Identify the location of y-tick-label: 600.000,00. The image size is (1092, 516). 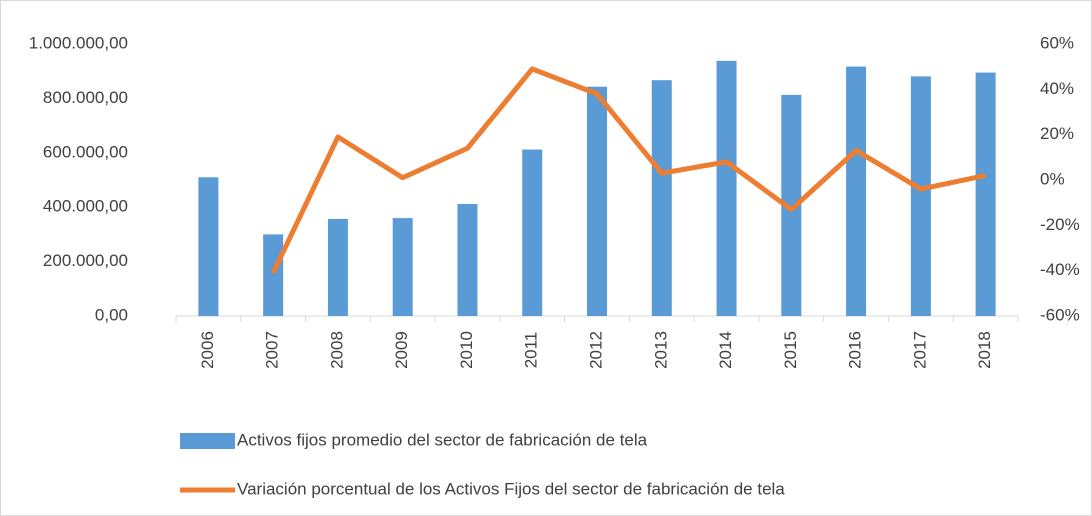
(85, 151).